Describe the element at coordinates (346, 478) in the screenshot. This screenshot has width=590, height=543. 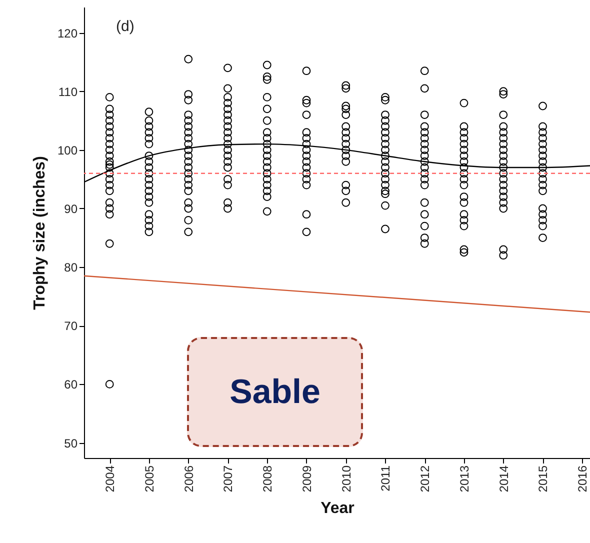
I see `x-tick-label: 2010` at that location.